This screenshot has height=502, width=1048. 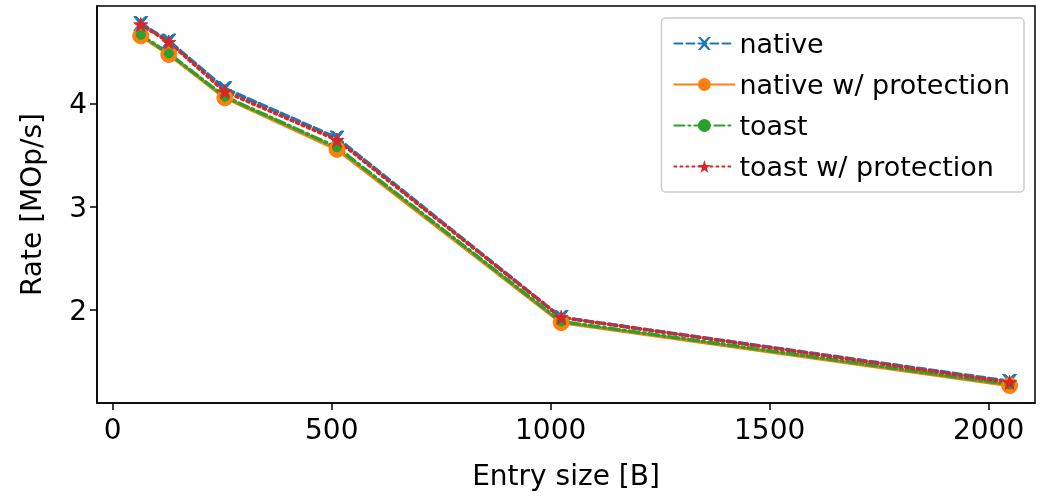 I want to click on x-tick-label: 1000, so click(x=551, y=429).